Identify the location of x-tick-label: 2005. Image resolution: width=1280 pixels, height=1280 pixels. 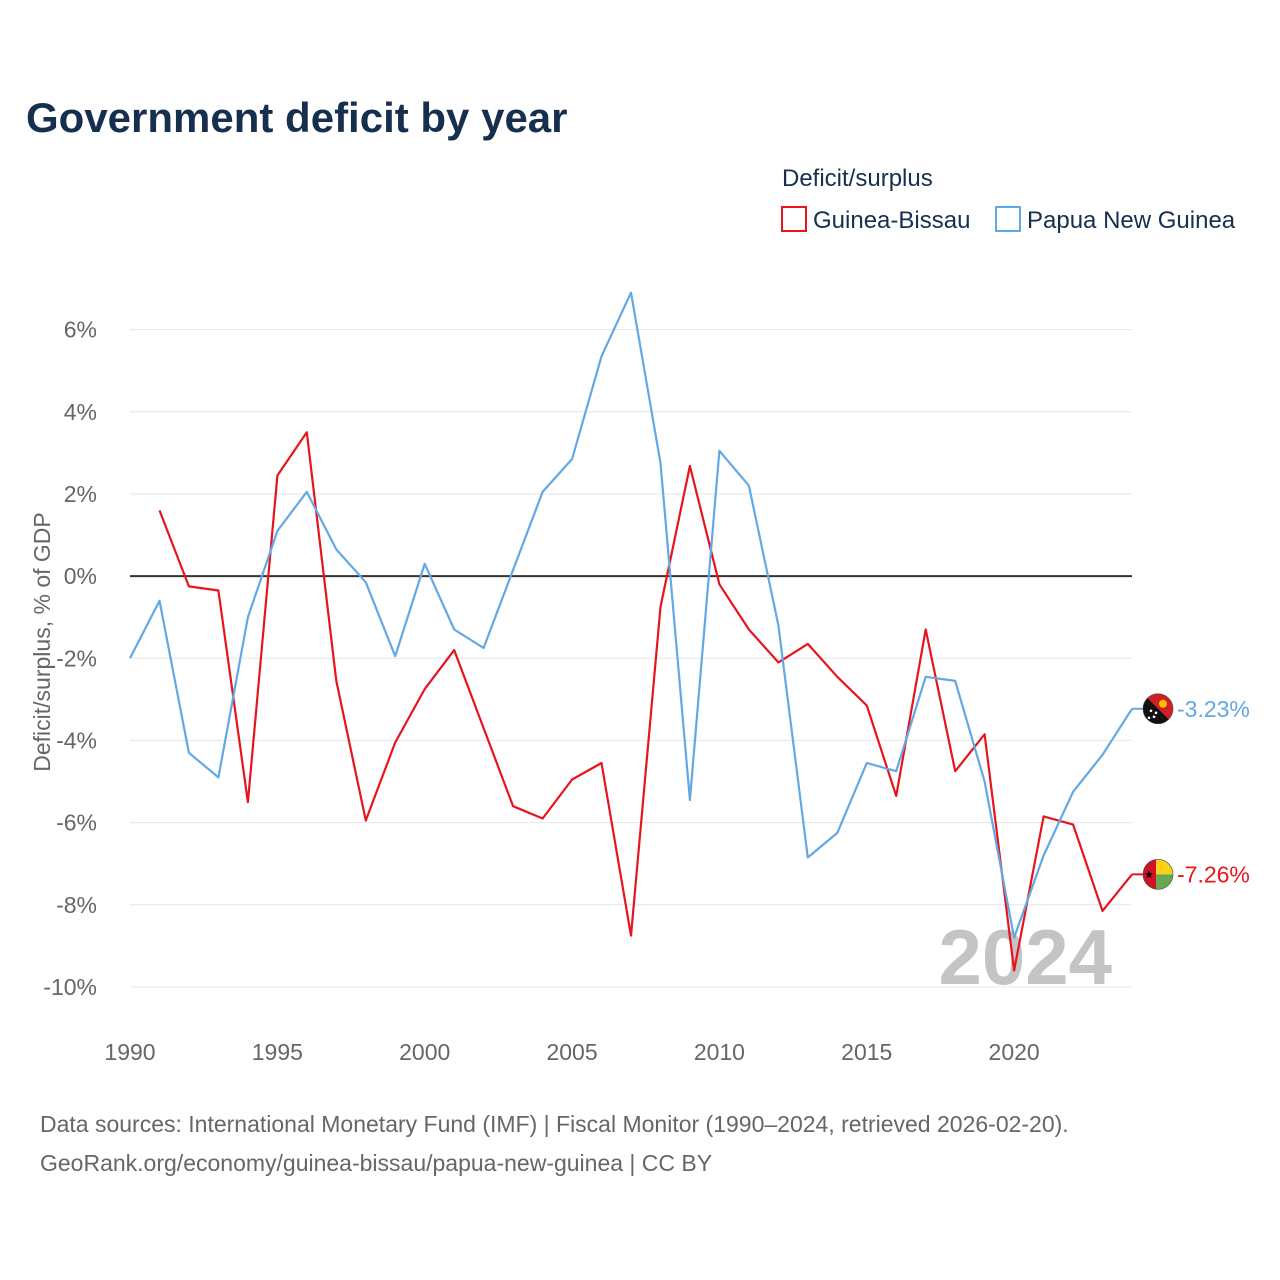
(571, 1052).